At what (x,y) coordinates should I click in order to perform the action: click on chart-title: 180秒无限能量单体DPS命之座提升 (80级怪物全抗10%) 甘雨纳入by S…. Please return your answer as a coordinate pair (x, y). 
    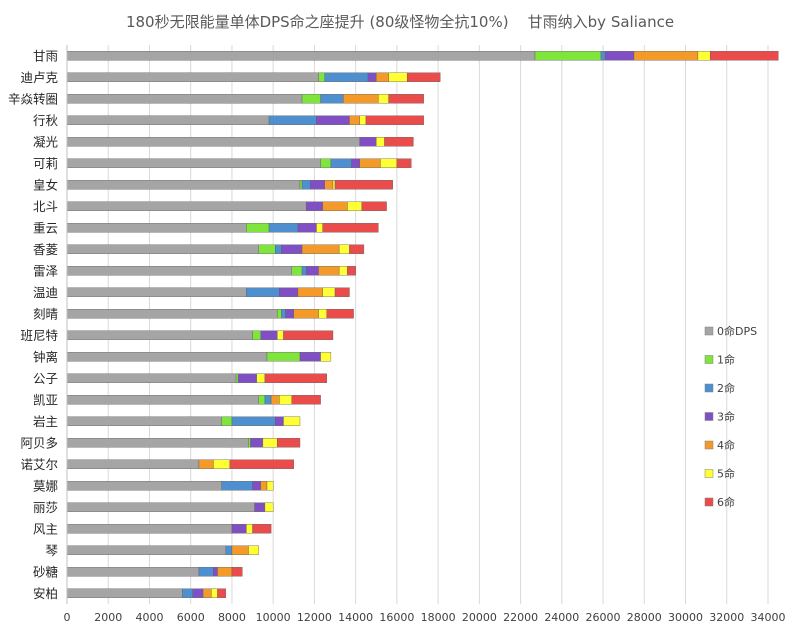
    Looking at the image, I should click on (400, 22).